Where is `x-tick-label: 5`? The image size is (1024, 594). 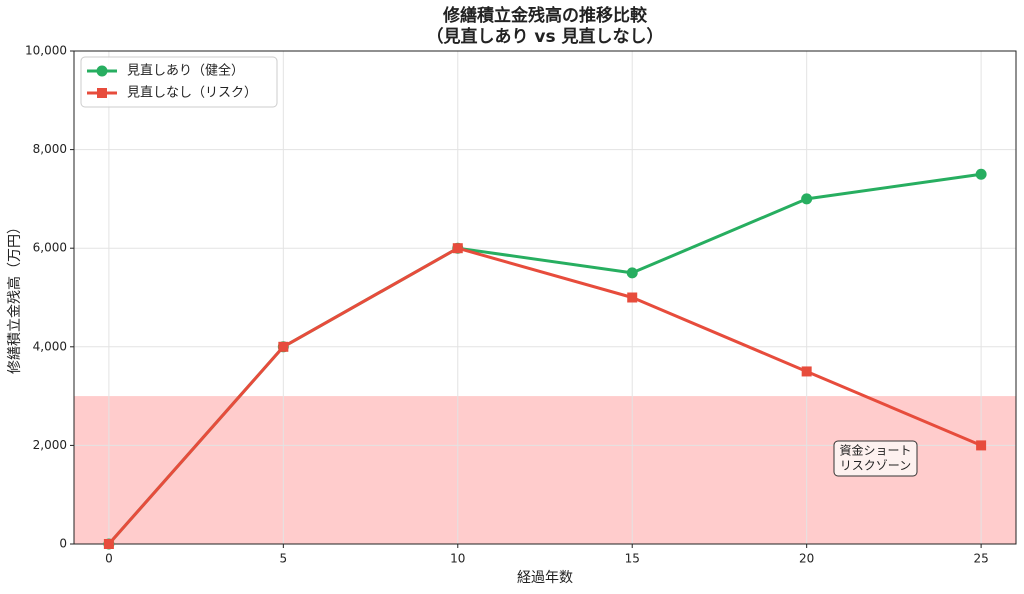 x-tick-label: 5 is located at coordinates (284, 559).